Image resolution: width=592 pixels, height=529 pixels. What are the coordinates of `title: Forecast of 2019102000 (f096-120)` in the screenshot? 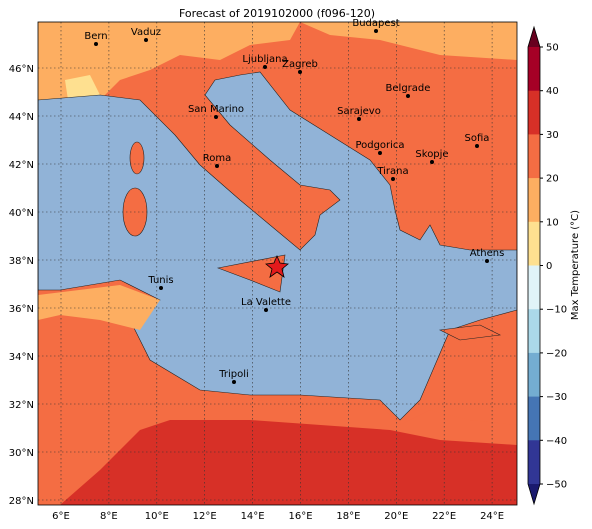 It's located at (277, 13).